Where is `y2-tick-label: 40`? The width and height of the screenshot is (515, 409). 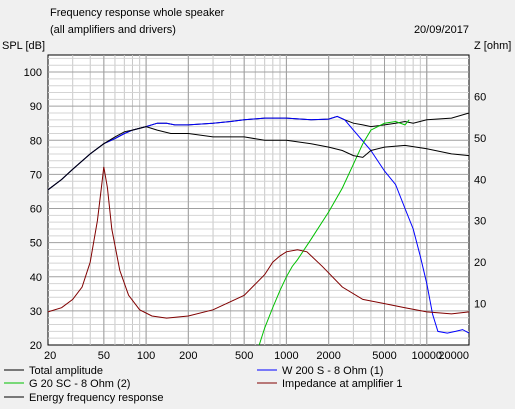 y2-tick-label: 40 is located at coordinates (480, 180).